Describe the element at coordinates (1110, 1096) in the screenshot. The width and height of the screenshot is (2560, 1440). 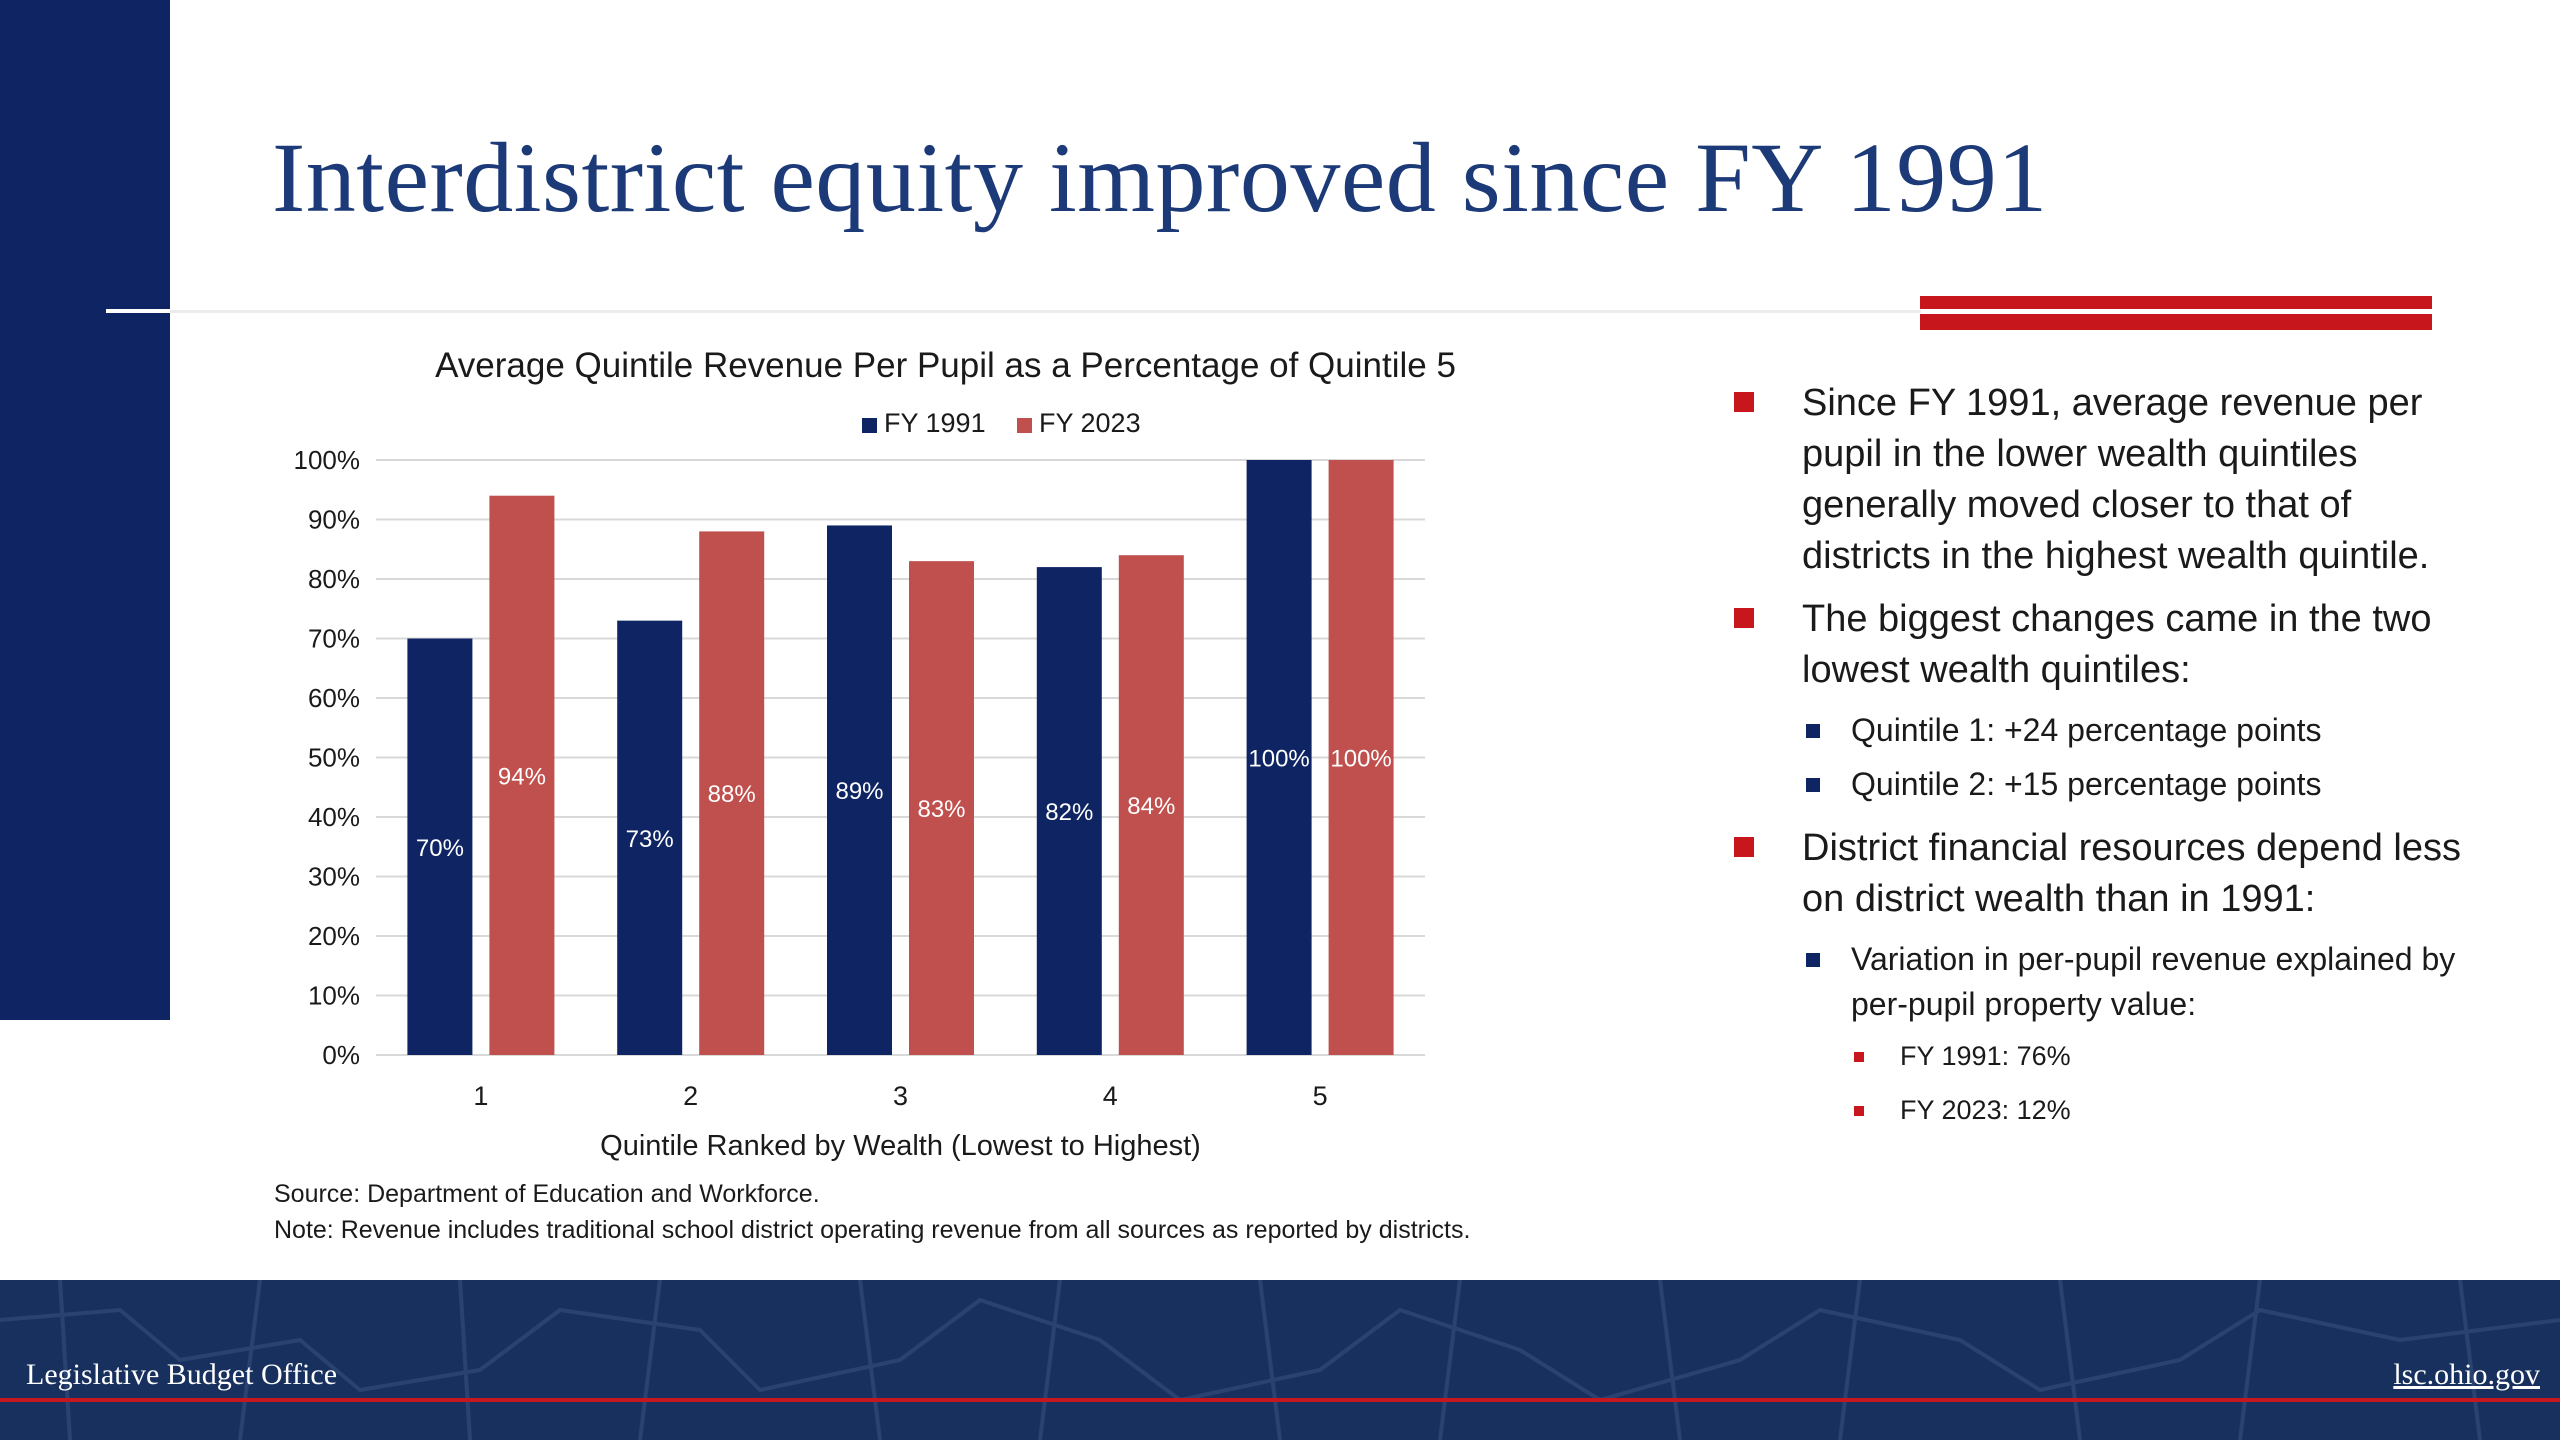
I see `x-tick-label: 4` at that location.